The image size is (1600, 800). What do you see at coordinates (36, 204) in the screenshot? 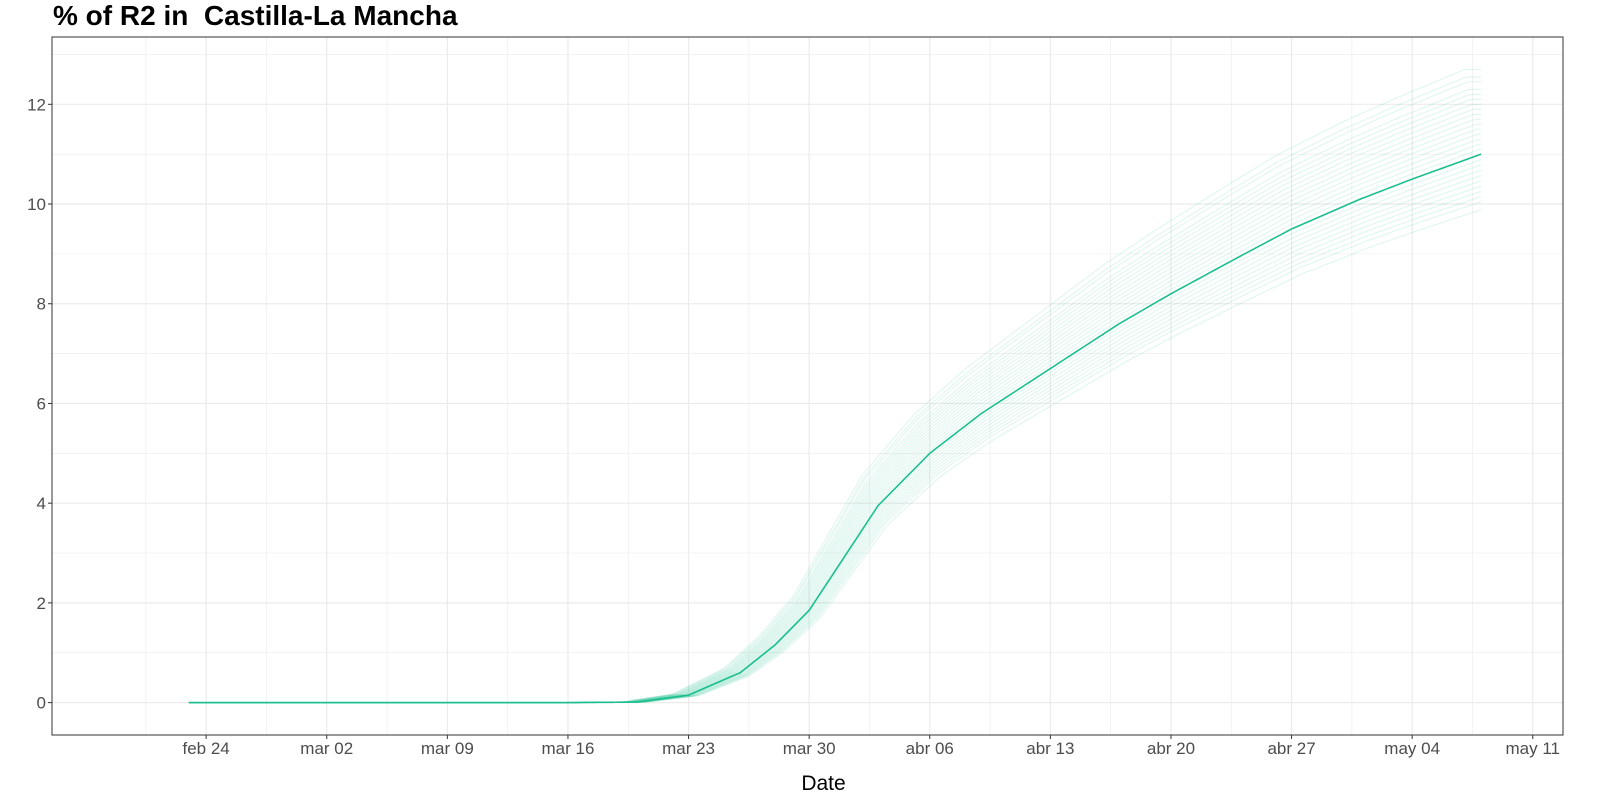
I see `y-tick-label: 10` at bounding box center [36, 204].